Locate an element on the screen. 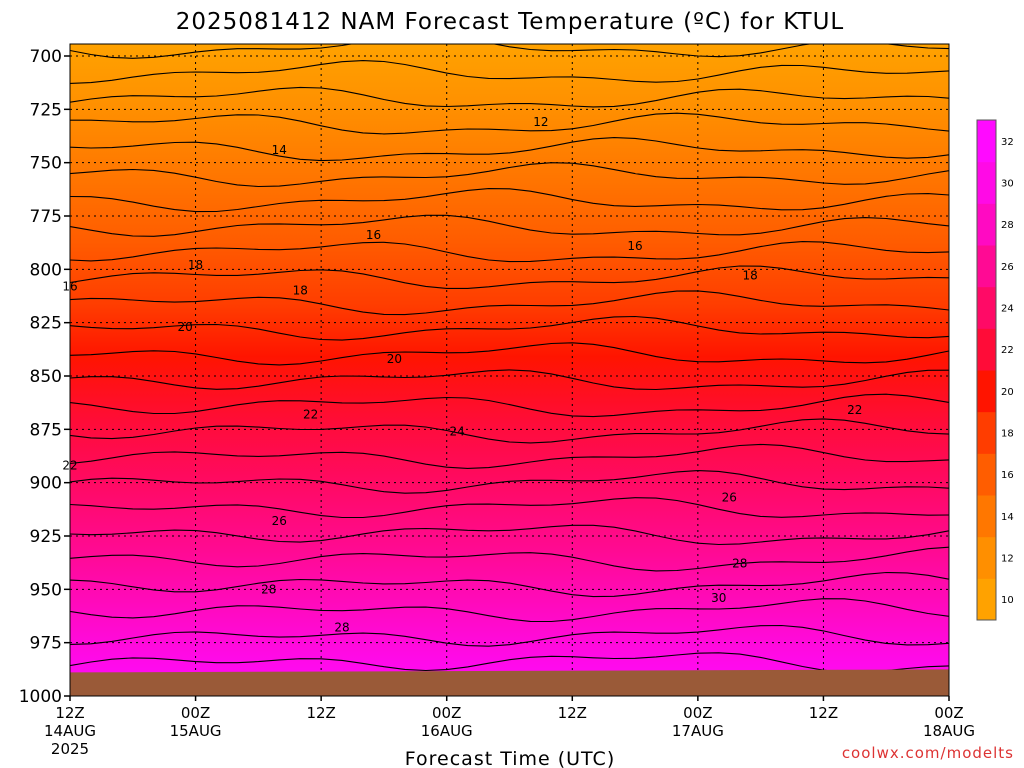 This screenshot has width=1024, height=768. contour-label: 24 is located at coordinates (457, 431).